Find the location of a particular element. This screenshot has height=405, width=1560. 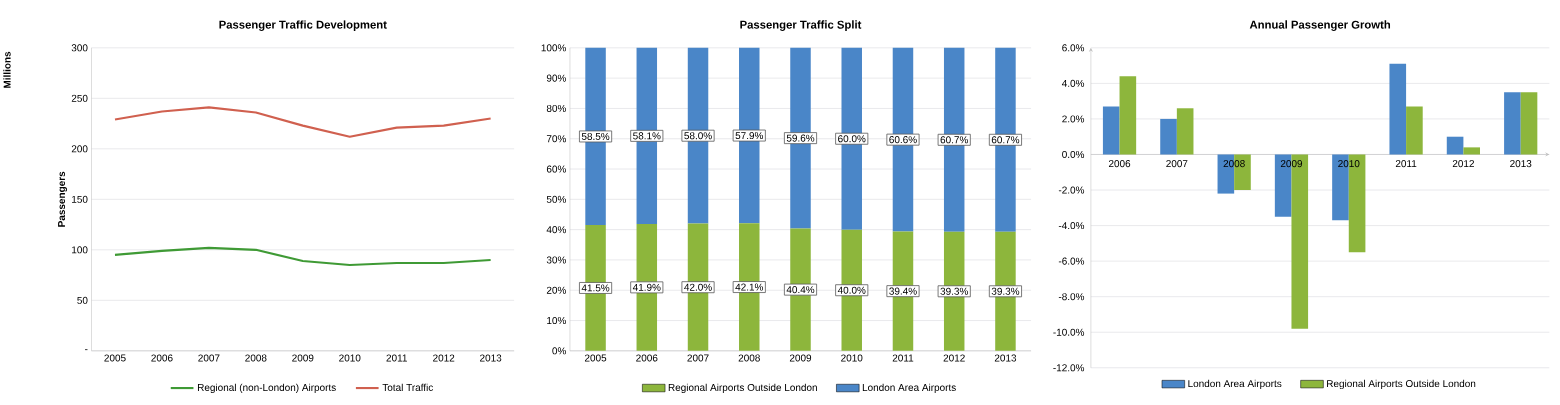

data-label: 58.5% is located at coordinates (595, 137).